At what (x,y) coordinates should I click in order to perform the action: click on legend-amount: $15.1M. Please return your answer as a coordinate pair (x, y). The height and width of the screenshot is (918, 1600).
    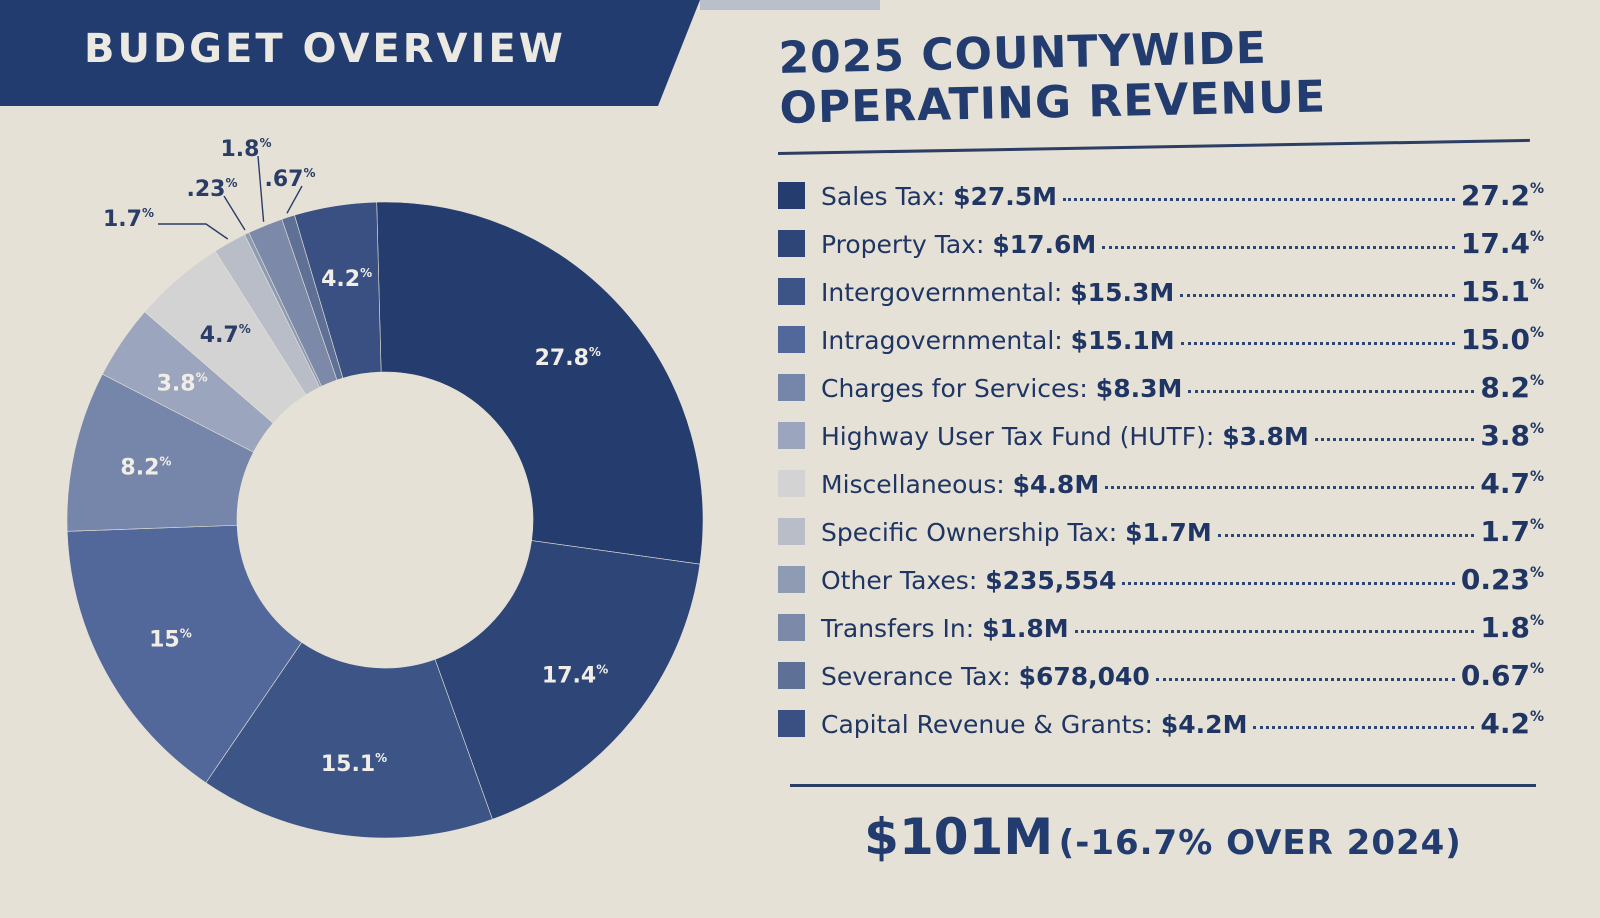
    Looking at the image, I should click on (1122, 340).